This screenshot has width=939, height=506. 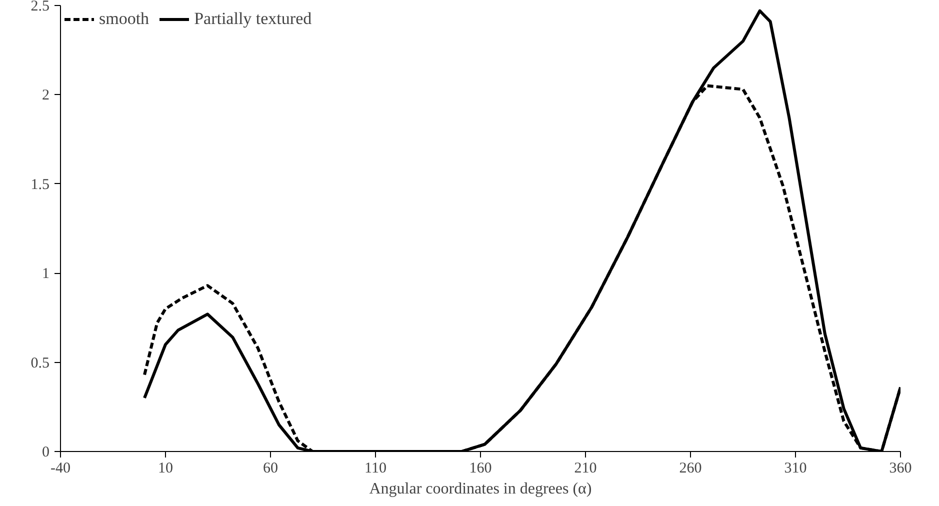 I want to click on x-tick-label: 360, so click(x=900, y=468).